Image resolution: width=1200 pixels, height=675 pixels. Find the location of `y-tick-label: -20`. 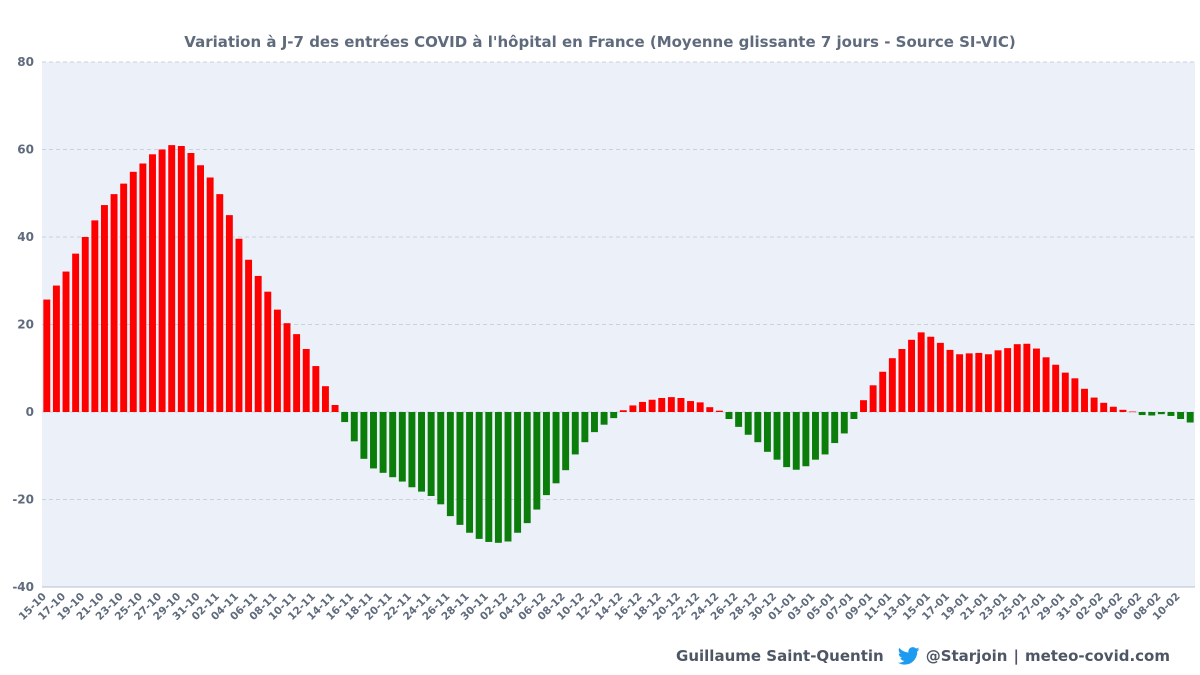

y-tick-label: -20 is located at coordinates (23, 500).